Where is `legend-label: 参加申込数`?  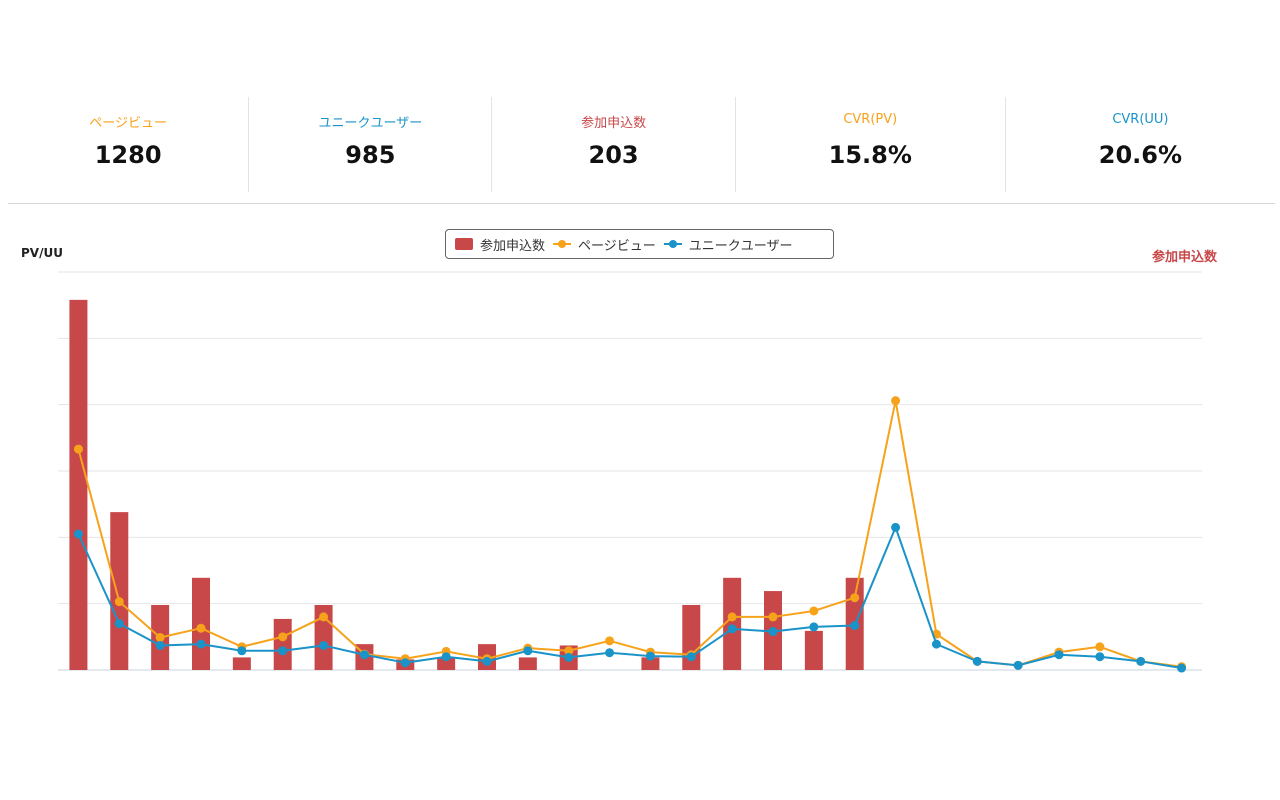 legend-label: 参加申込数 is located at coordinates (513, 246).